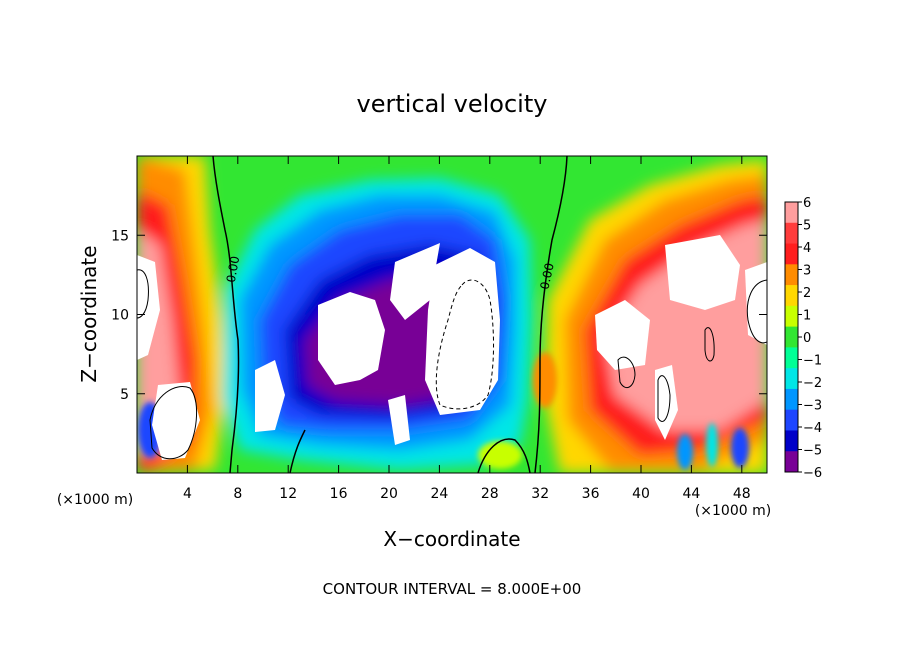  Describe the element at coordinates (591, 494) in the screenshot. I see `x-tick-label: 36` at that location.